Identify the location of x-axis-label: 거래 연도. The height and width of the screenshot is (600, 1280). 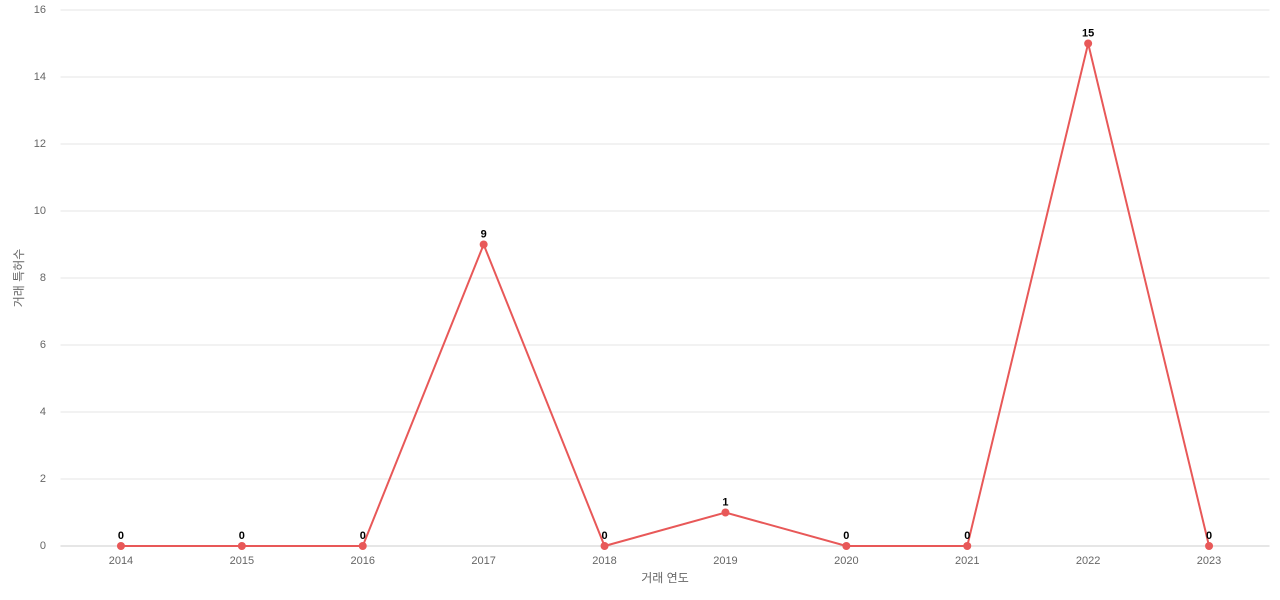
(665, 578).